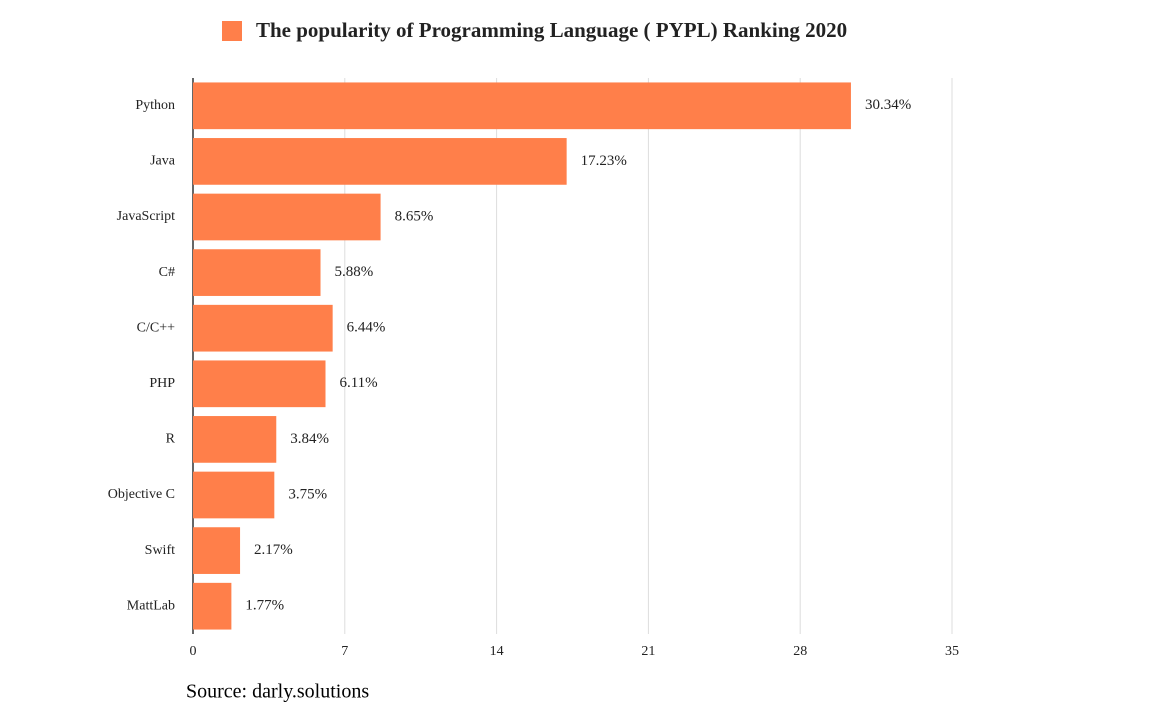 The width and height of the screenshot is (1161, 719). Describe the element at coordinates (277, 692) in the screenshot. I see `source: Source: darly.solutions` at that location.